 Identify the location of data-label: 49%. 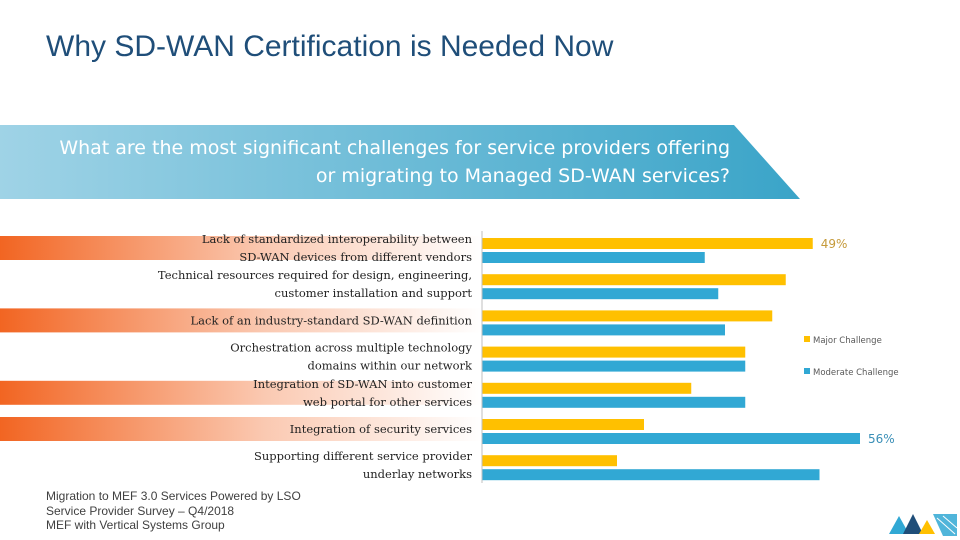
(834, 244).